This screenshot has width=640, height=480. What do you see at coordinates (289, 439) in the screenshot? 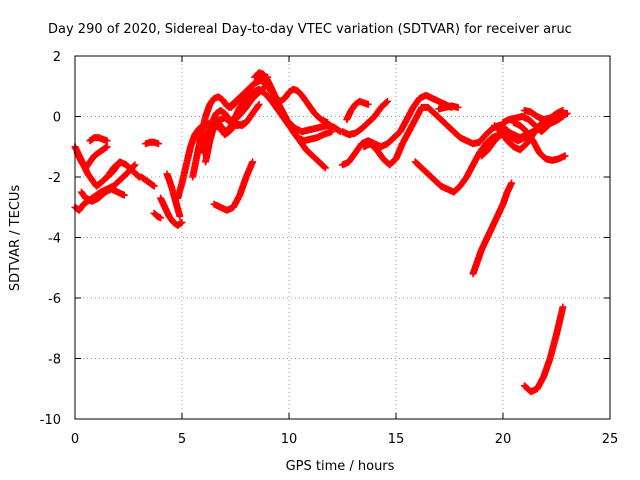
I see `x-tick-label: 10` at bounding box center [289, 439].